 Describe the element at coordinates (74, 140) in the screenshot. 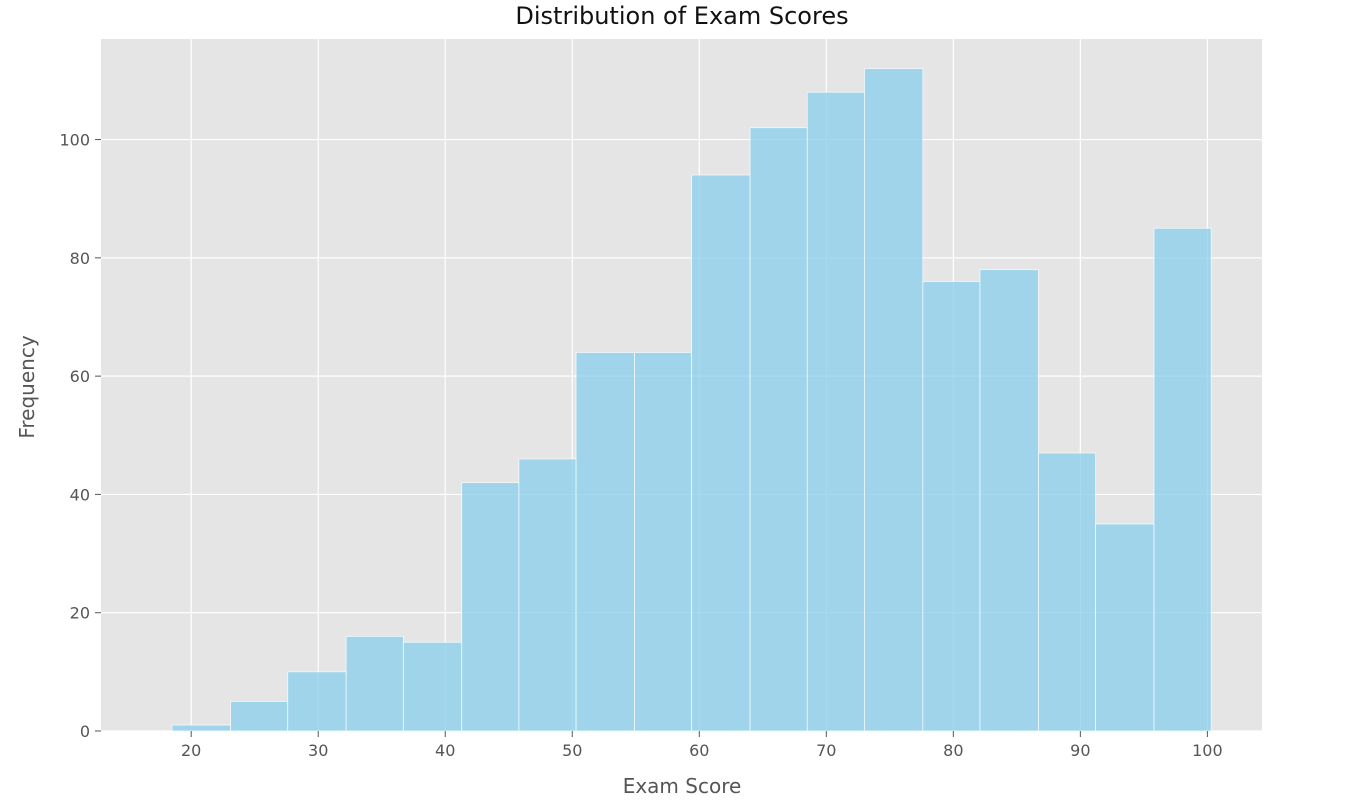

I see `y-tick-label: 100` at that location.